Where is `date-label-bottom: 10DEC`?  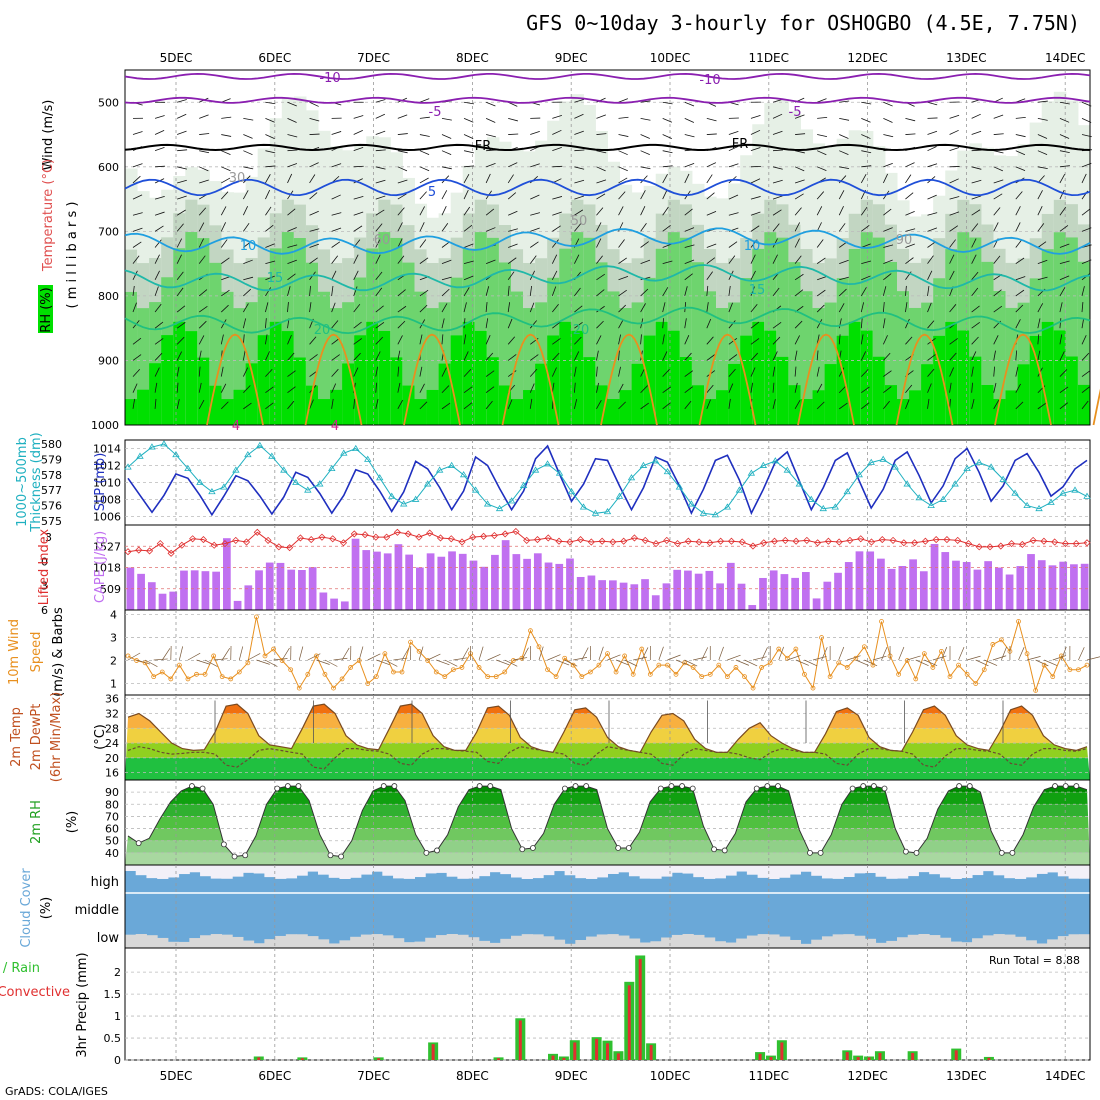
date-label-bottom: 10DEC is located at coordinates (670, 1076).